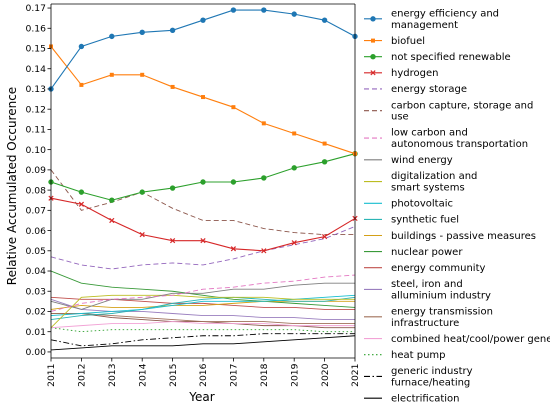 The width and height of the screenshot is (550, 406). I want to click on series-2-group, so click(203, 176).